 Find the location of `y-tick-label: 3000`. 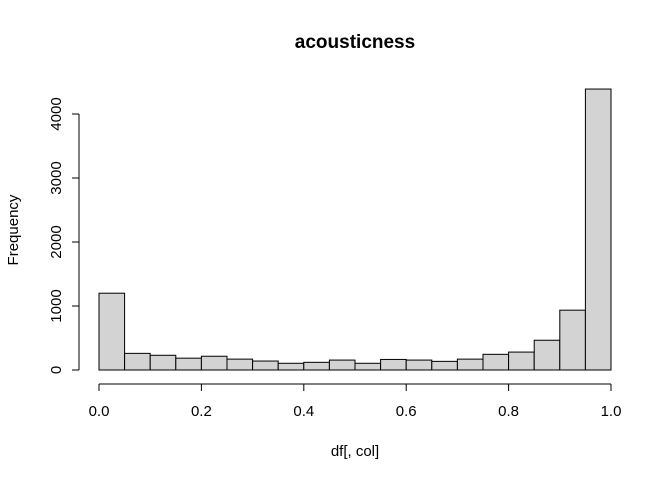

y-tick-label: 3000 is located at coordinates (56, 177).